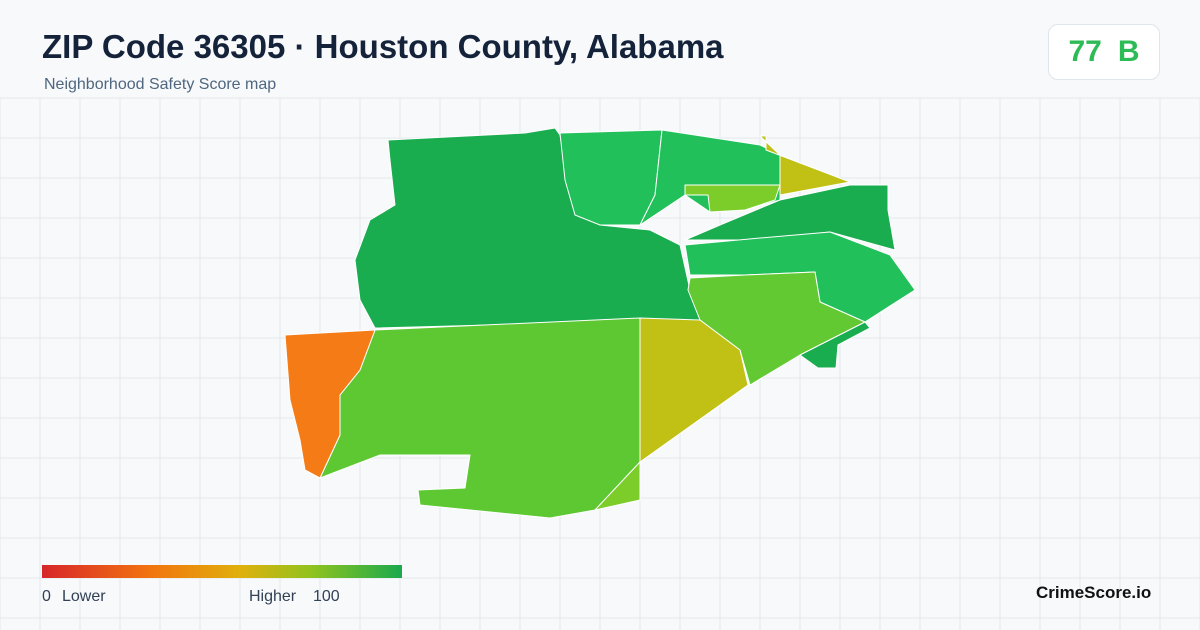  What do you see at coordinates (222, 571) in the screenshot?
I see `legend-gradient` at bounding box center [222, 571].